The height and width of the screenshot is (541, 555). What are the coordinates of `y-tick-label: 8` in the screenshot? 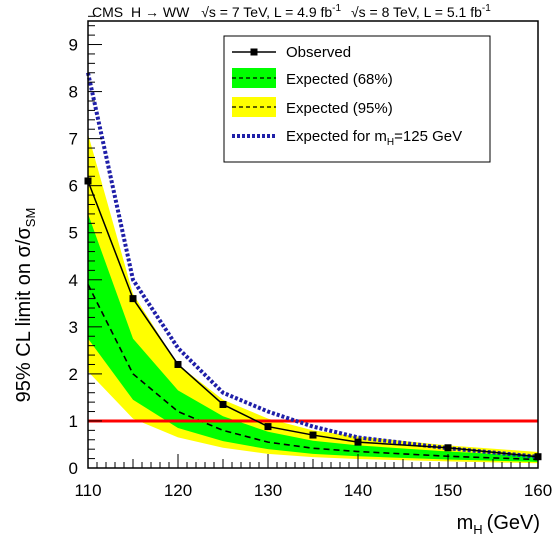 It's located at (73, 92).